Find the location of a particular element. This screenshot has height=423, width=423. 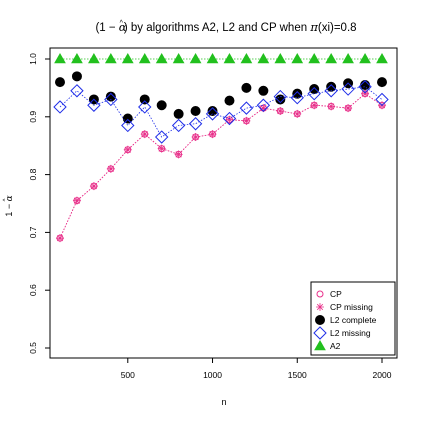

legend: CP CP missing L2 complete L2 missing A2 is located at coordinates (353, 318).